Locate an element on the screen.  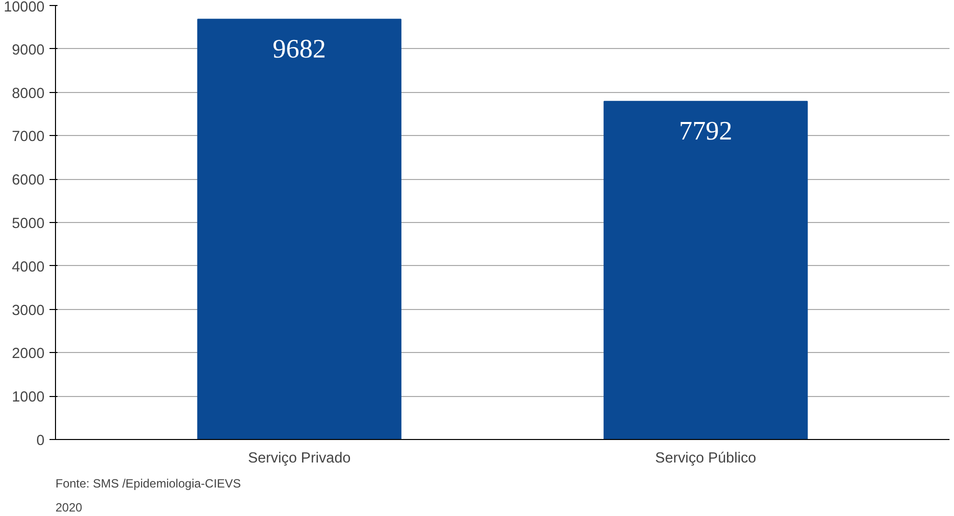
y-tick-label: 7000 is located at coordinates (28, 137).